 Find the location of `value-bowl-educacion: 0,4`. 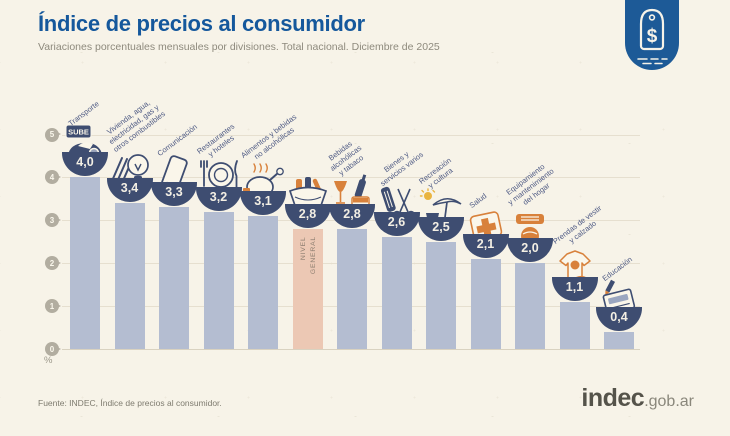

value-bowl-educacion: 0,4 is located at coordinates (619, 318).